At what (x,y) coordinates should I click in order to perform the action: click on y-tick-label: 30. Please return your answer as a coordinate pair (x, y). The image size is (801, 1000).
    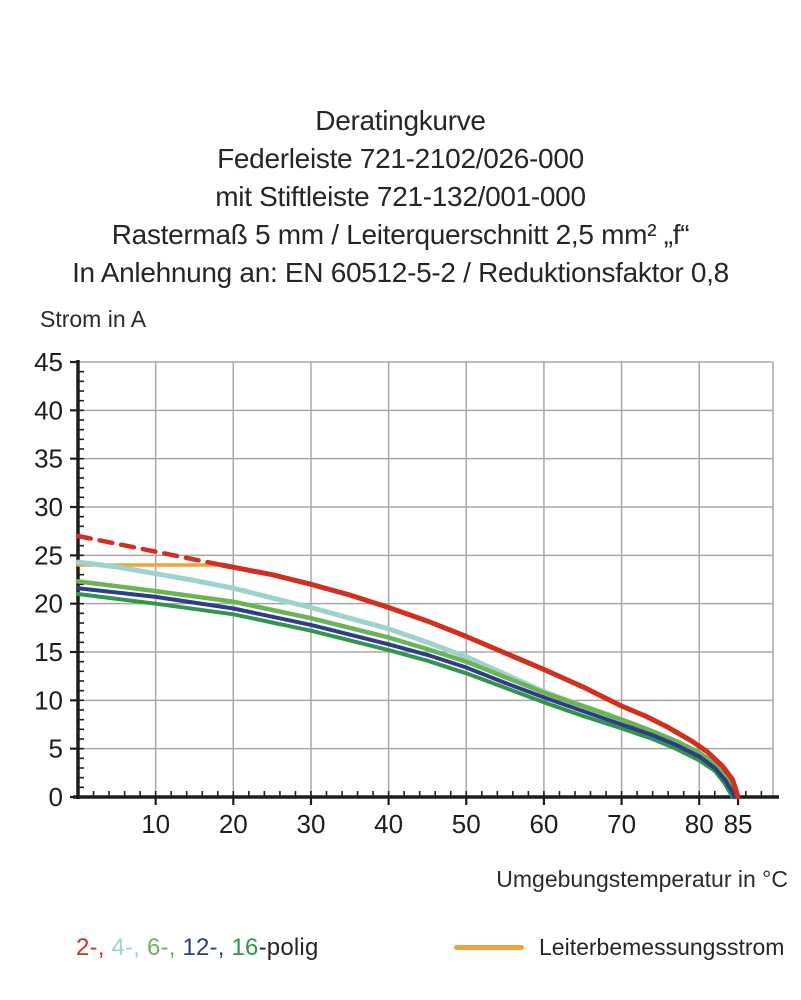
    Looking at the image, I should click on (48, 507).